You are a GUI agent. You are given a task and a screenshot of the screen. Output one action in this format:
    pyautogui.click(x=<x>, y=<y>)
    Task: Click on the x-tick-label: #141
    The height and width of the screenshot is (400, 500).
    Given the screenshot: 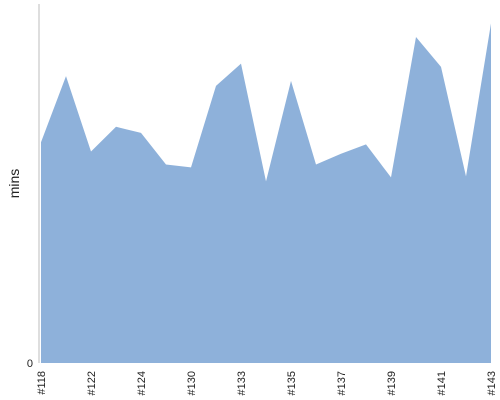 What is the action you would take?
    pyautogui.click(x=442, y=383)
    